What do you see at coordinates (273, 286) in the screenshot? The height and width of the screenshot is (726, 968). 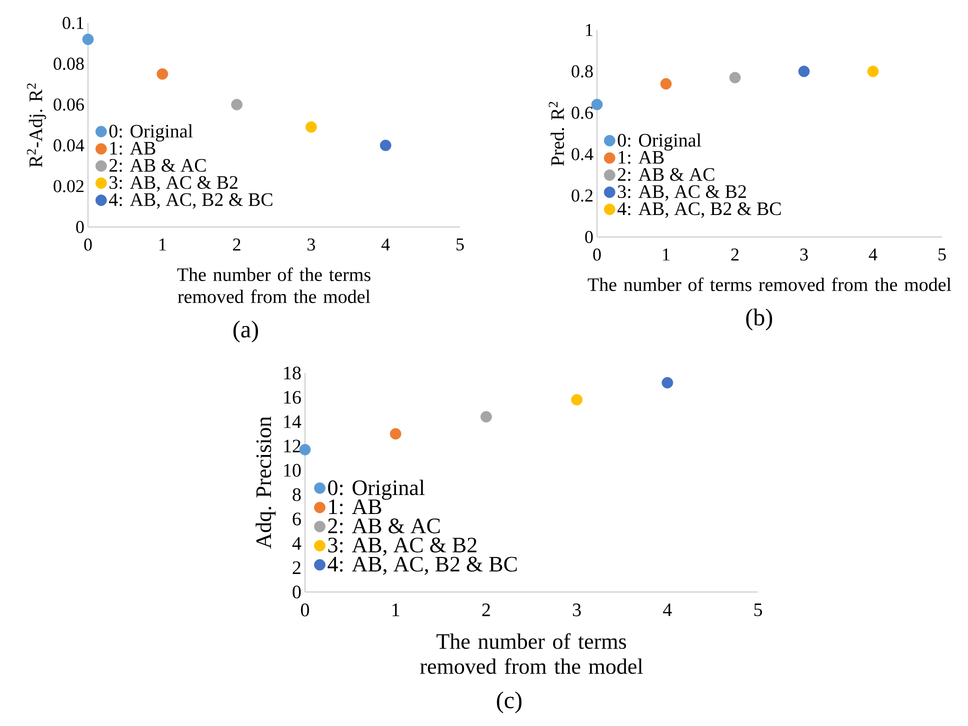 I see `x-axis-title: The number of the terms removed from the model` at bounding box center [273, 286].